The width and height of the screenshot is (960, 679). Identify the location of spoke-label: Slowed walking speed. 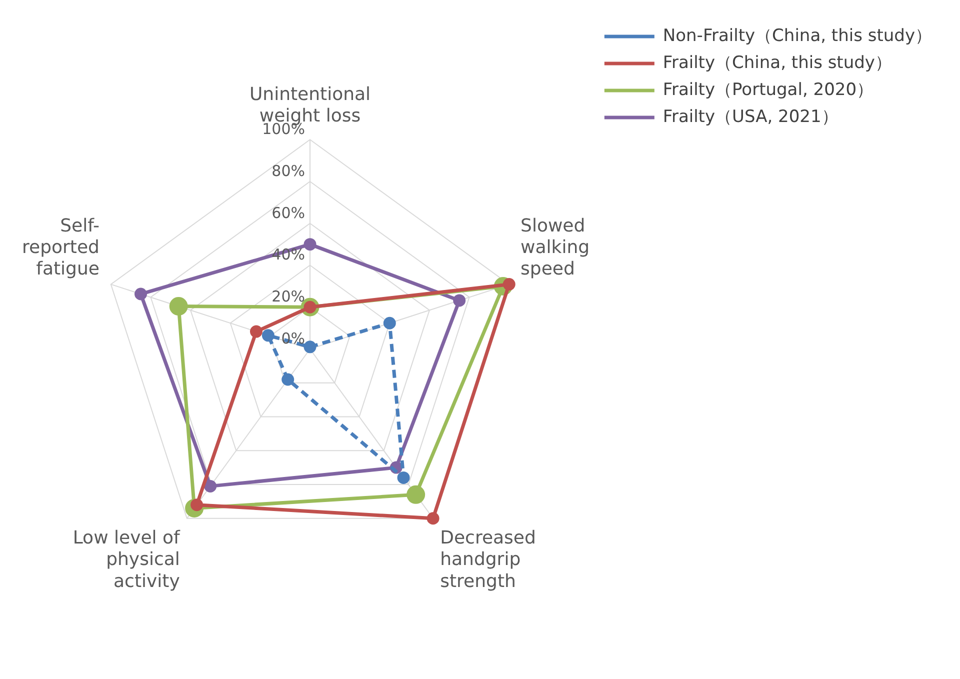
(555, 247).